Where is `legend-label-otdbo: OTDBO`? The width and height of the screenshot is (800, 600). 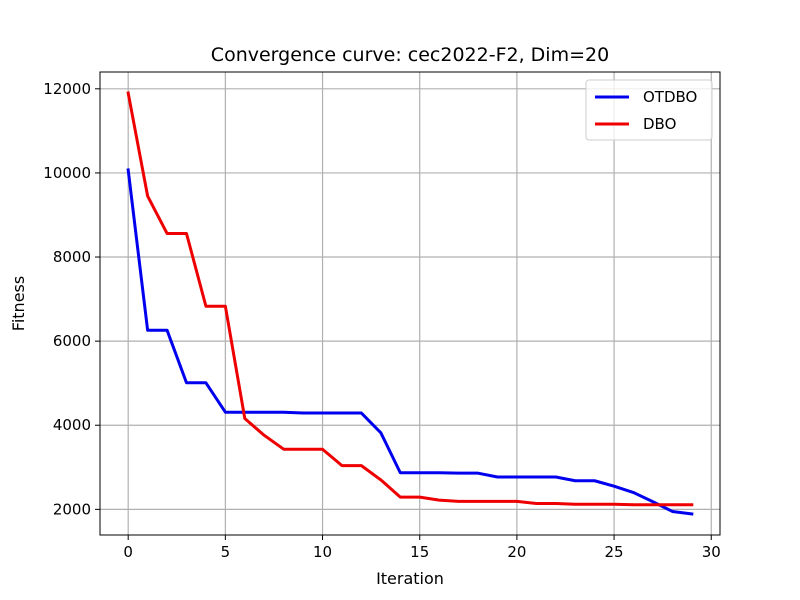
legend-label-otdbo: OTDBO is located at coordinates (670, 97).